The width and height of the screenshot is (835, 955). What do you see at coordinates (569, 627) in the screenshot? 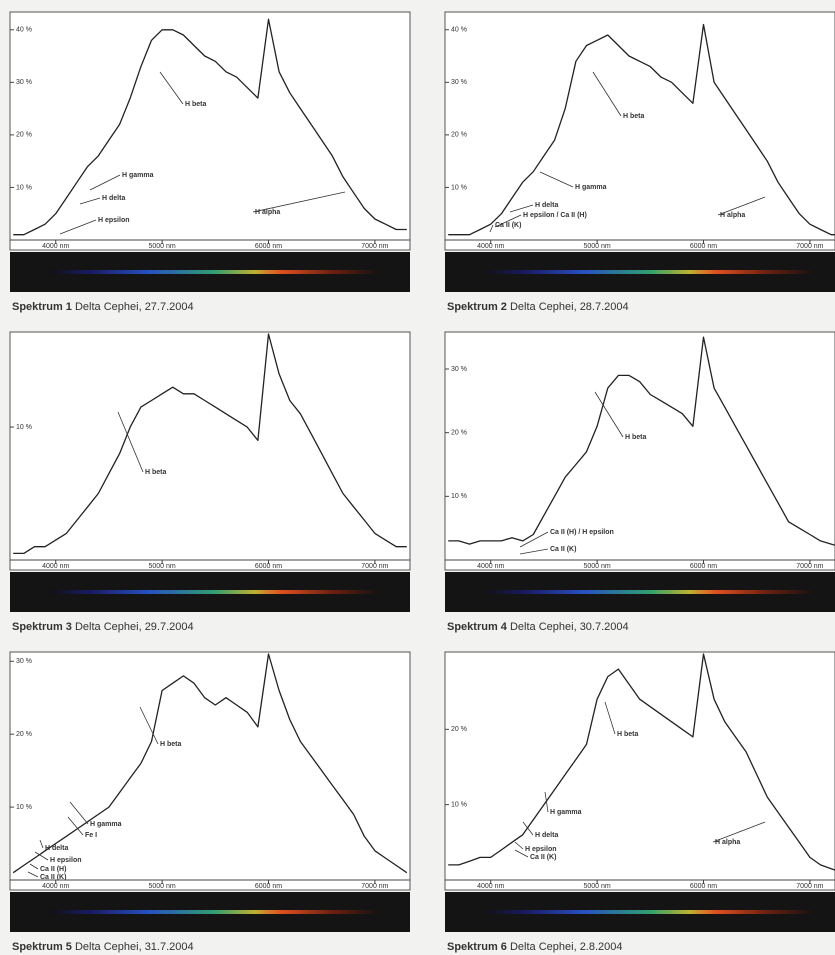
I see `caption-text: Delta Cephei, 30.7.2004` at bounding box center [569, 627].